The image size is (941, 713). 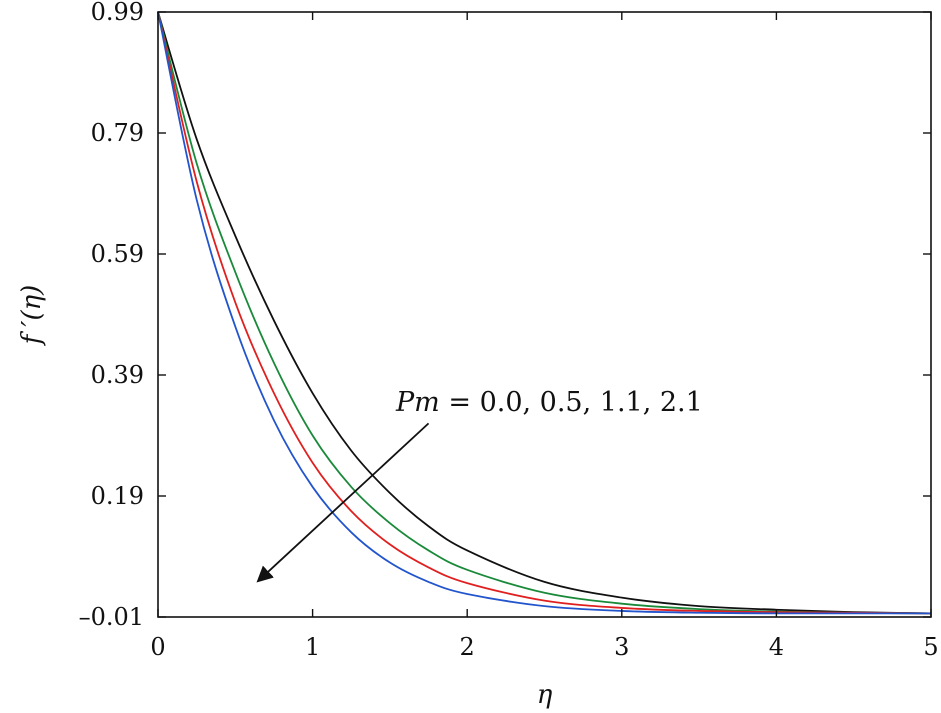 I want to click on x-tick-label: 1, so click(x=312, y=647).